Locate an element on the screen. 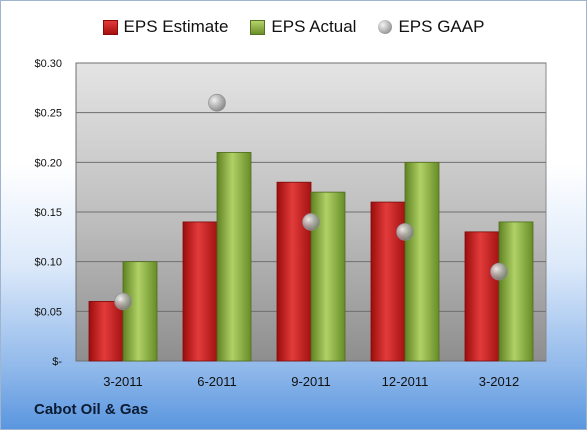 The width and height of the screenshot is (587, 430). legend-swatch-estimate is located at coordinates (110, 27).